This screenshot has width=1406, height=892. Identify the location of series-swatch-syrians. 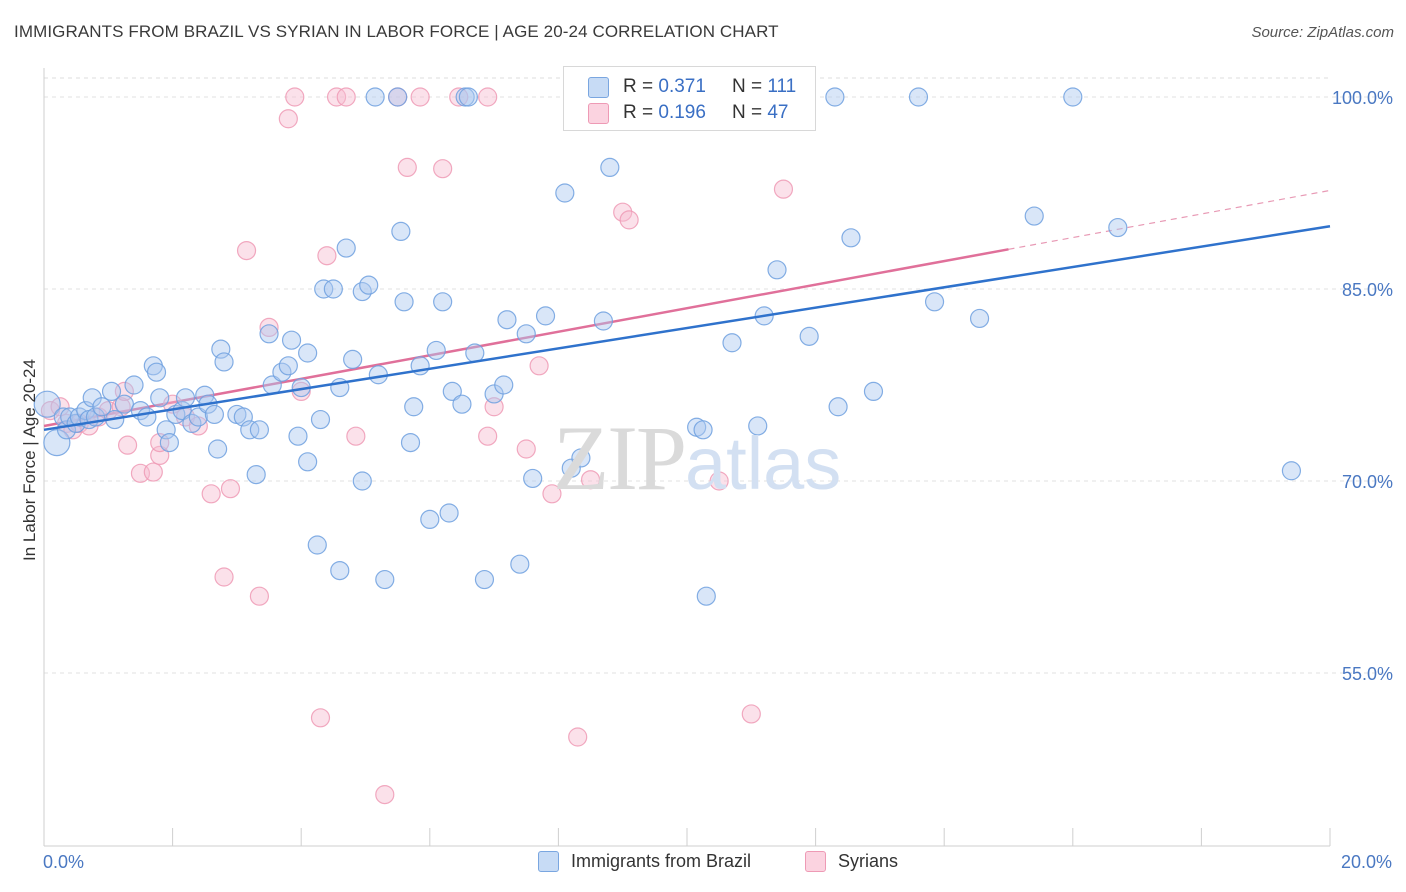
(815, 861).